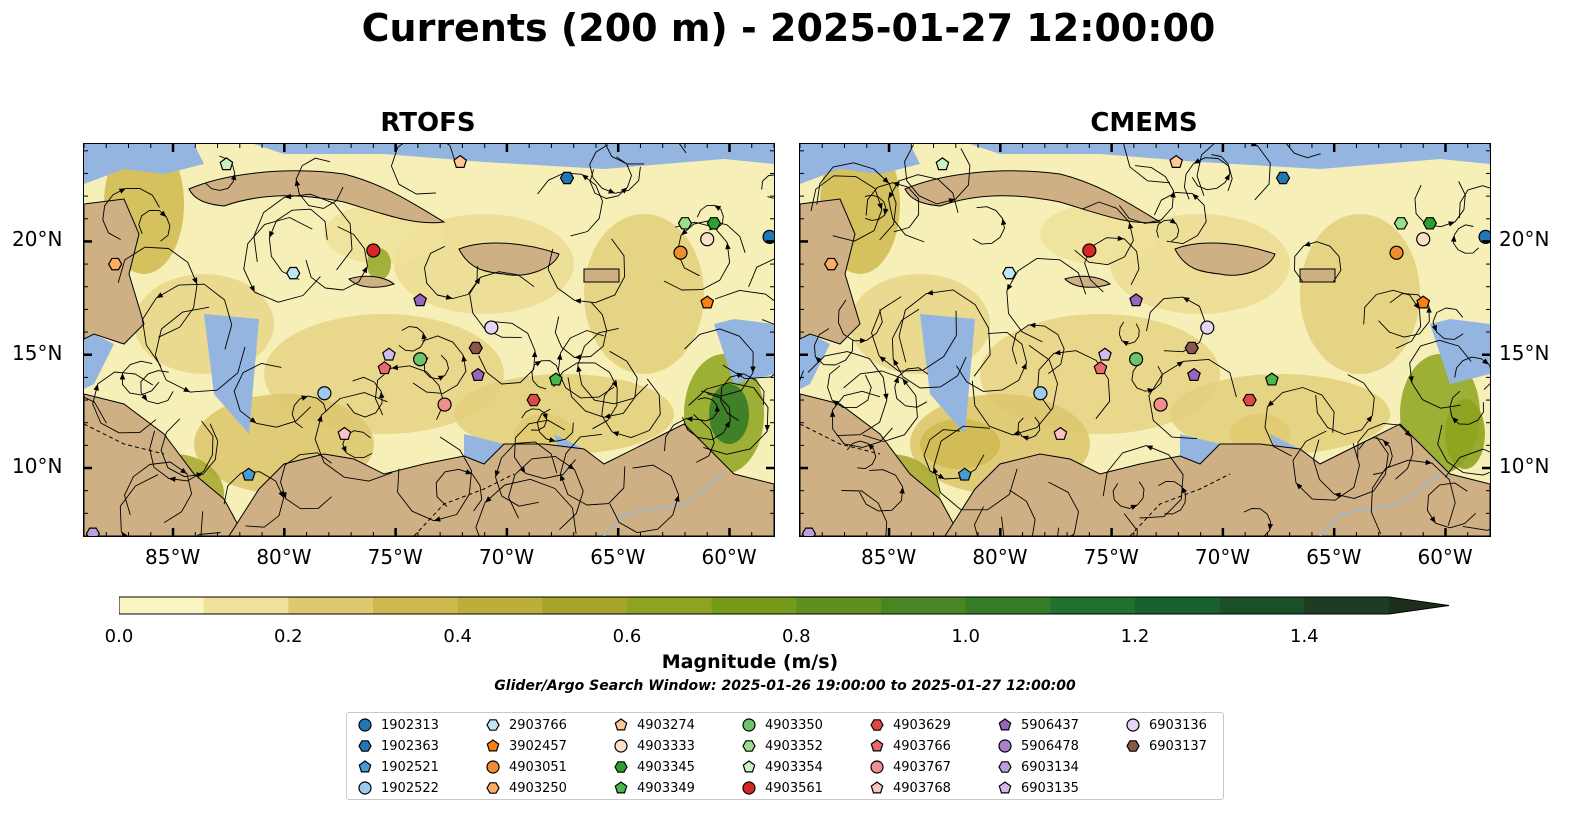 This screenshot has height=827, width=1577. Describe the element at coordinates (1334, 557) in the screenshot. I see `lon-tick-label: 65°W` at that location.